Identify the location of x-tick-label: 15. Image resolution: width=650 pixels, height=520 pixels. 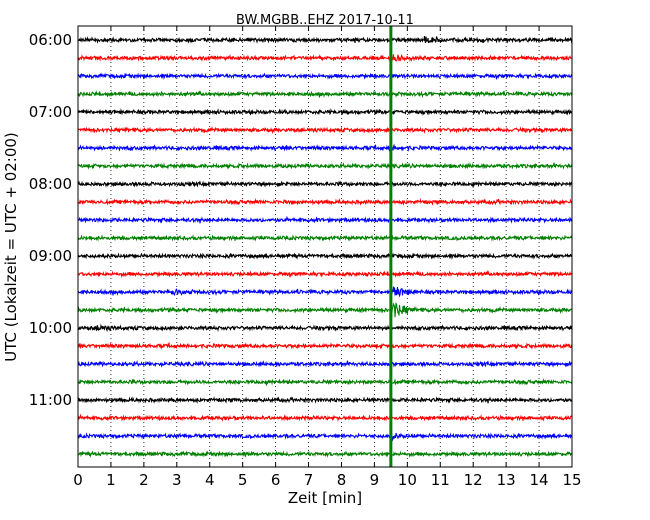
(571, 480).